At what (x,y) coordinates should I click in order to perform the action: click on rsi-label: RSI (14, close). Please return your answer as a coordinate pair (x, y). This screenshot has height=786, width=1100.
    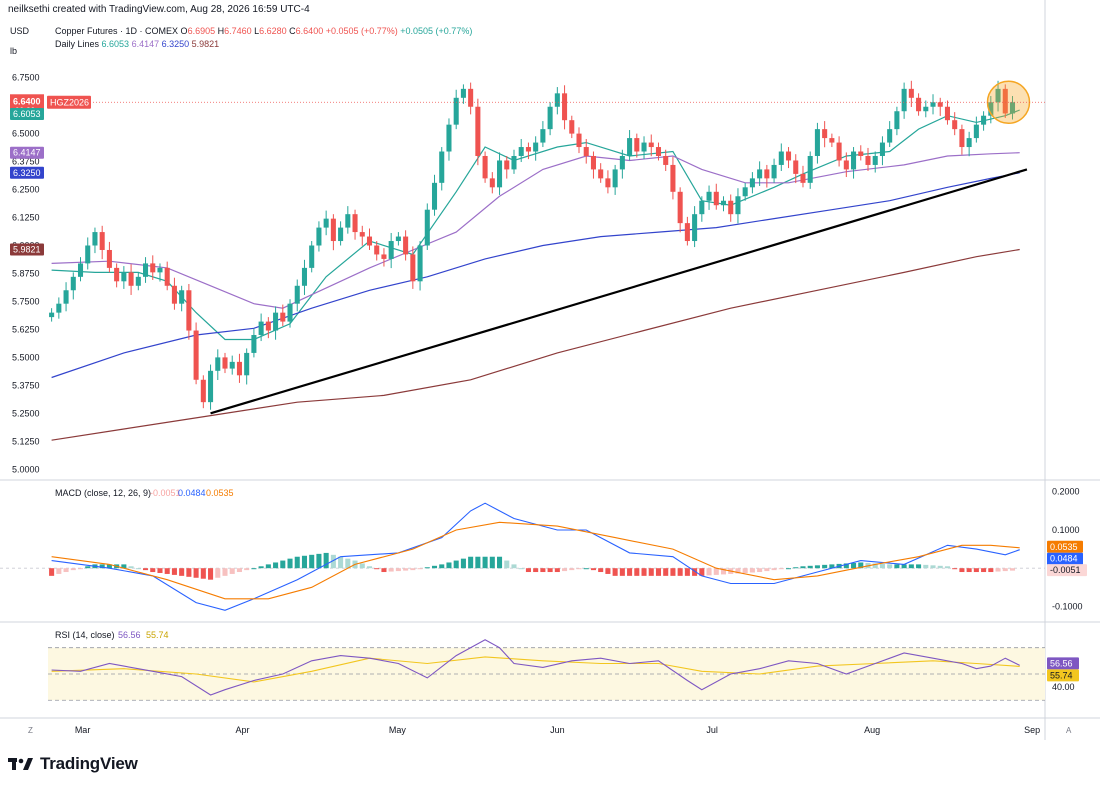
    Looking at the image, I should click on (85, 635).